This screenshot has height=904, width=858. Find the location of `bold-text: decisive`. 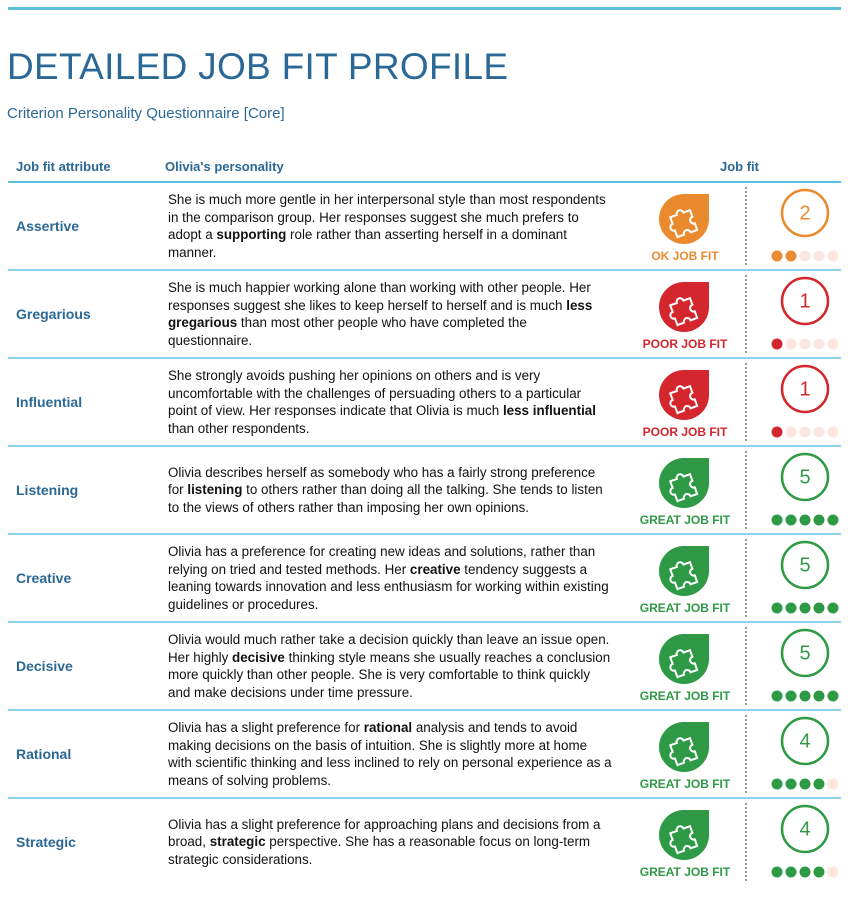

bold-text: decisive is located at coordinates (258, 657).